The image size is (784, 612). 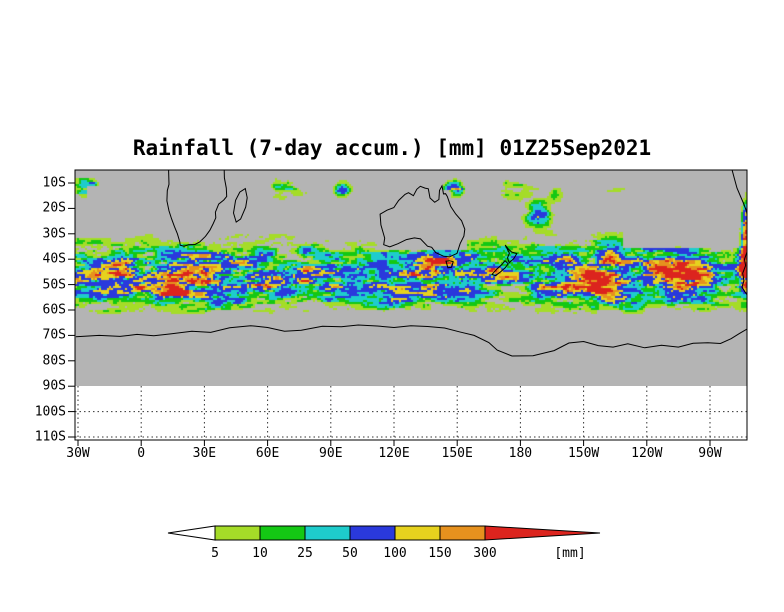 I want to click on y-tick-label: 30S, so click(x=54, y=234).